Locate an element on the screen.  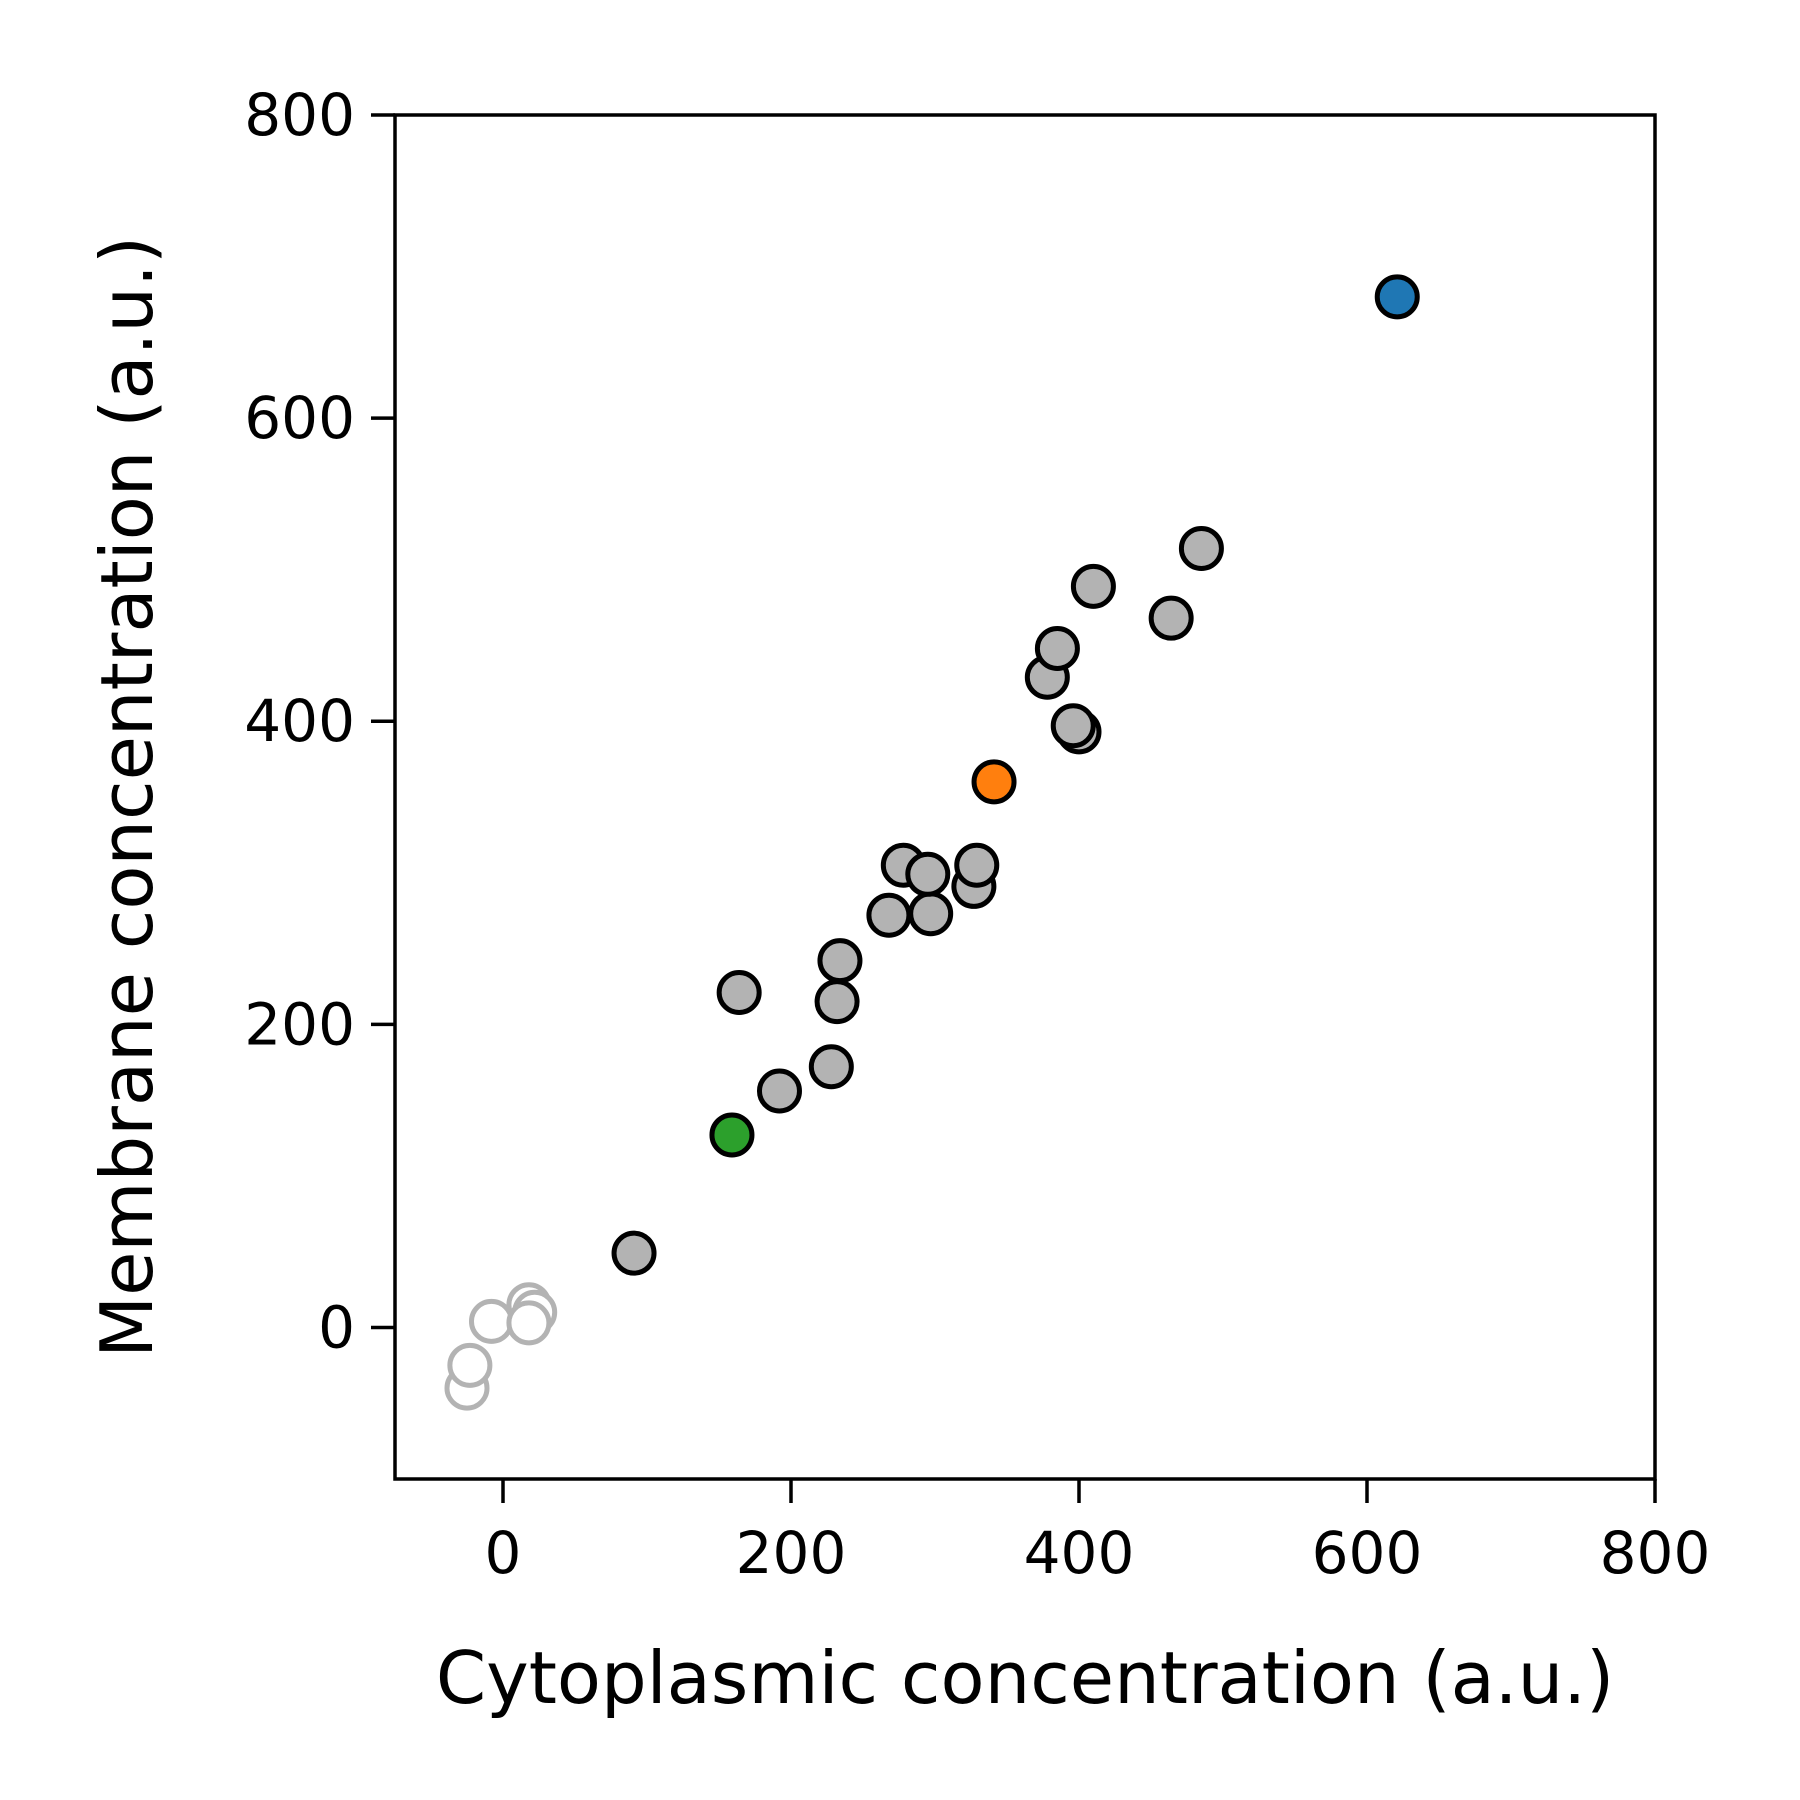
x-tick-label: 200 is located at coordinates (791, 1553).